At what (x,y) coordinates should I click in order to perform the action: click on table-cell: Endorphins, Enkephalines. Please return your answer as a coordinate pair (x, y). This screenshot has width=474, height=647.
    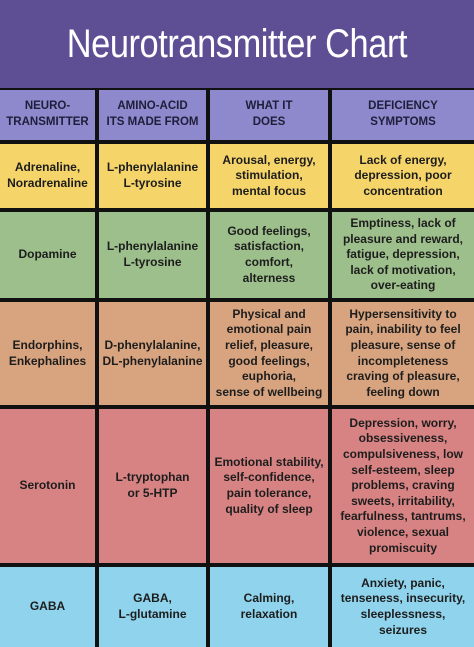
    Looking at the image, I should click on (47, 353).